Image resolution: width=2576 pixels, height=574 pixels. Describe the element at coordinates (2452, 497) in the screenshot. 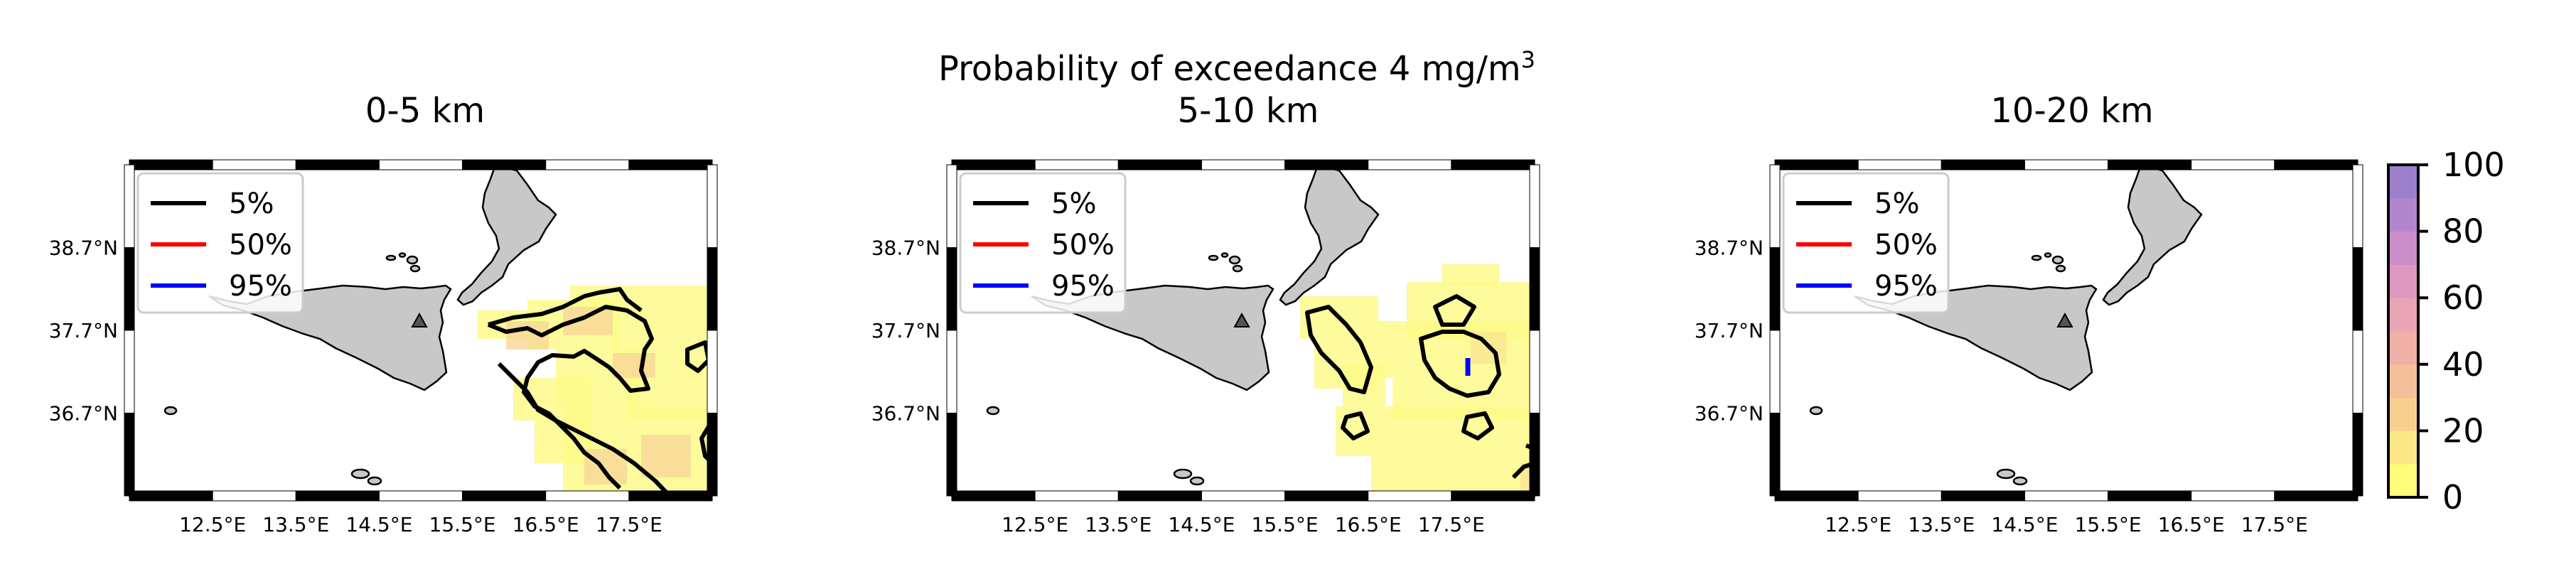

I see `colorbar-tick-label: 0` at that location.